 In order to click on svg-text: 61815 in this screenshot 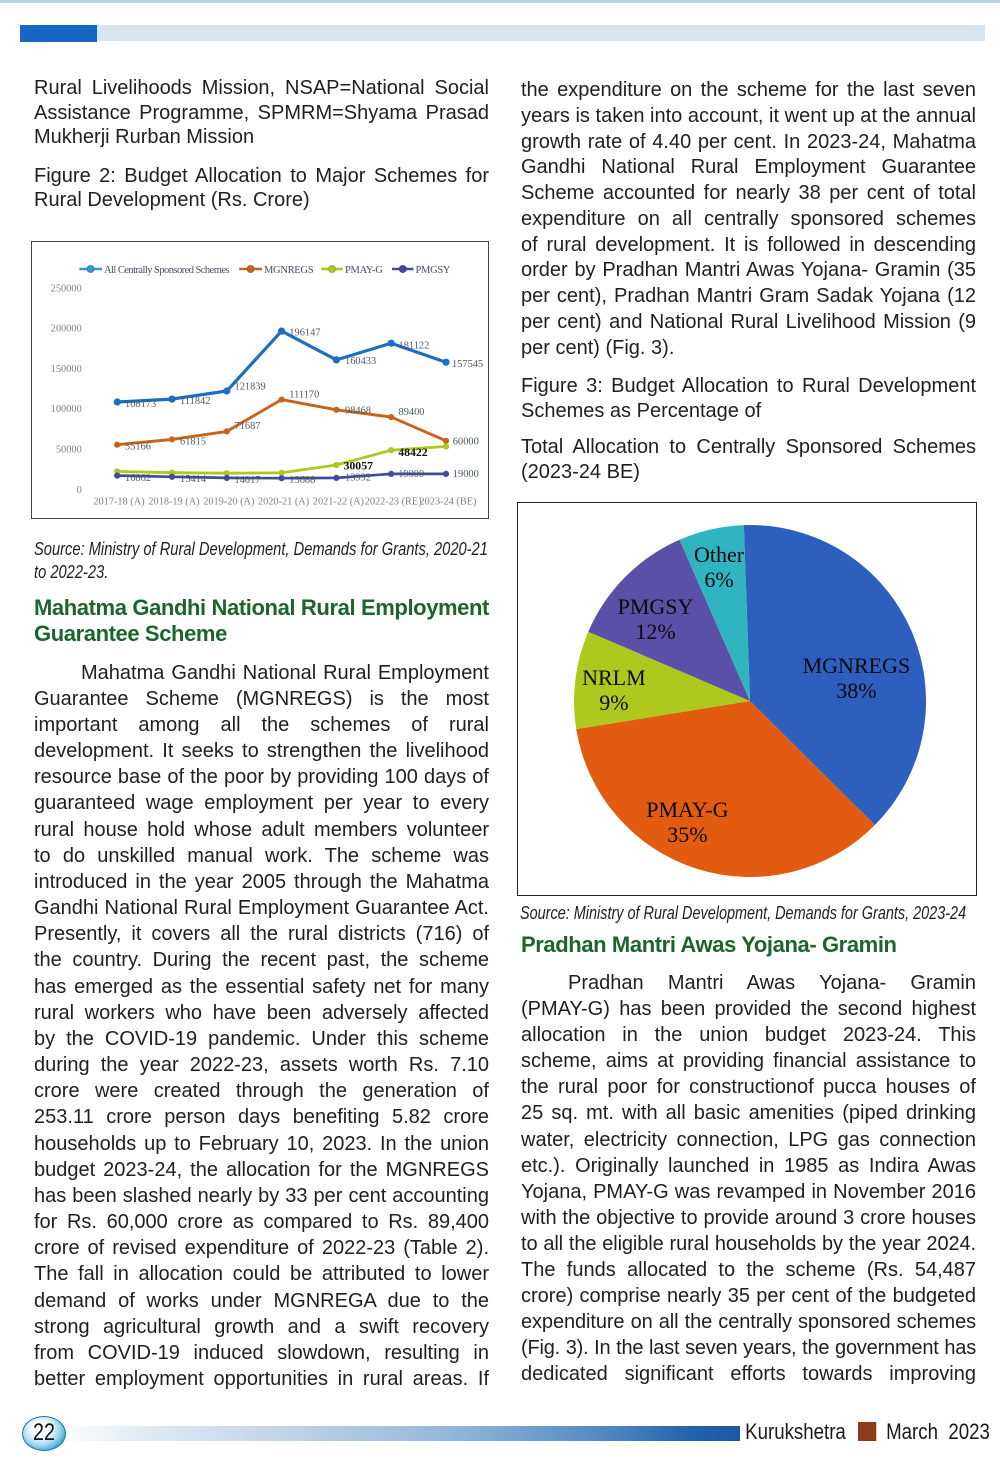, I will do `click(193, 441)`.